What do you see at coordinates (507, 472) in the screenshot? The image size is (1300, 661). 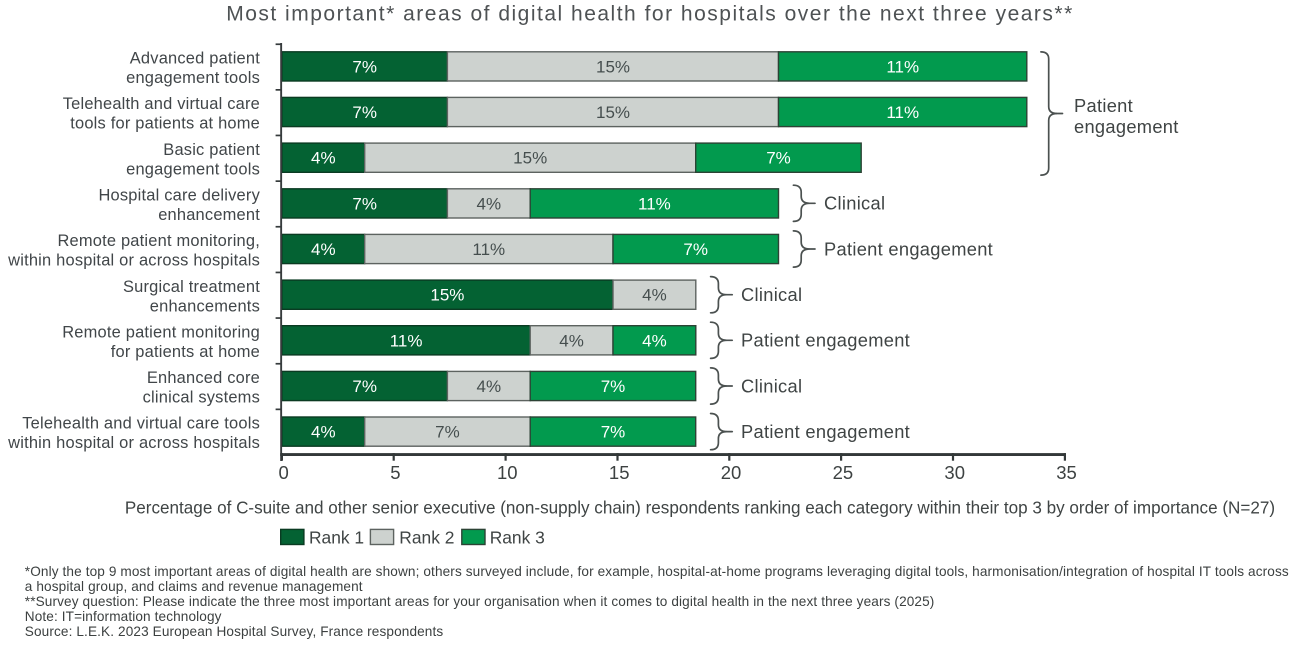 I see `svg-text: 10` at bounding box center [507, 472].